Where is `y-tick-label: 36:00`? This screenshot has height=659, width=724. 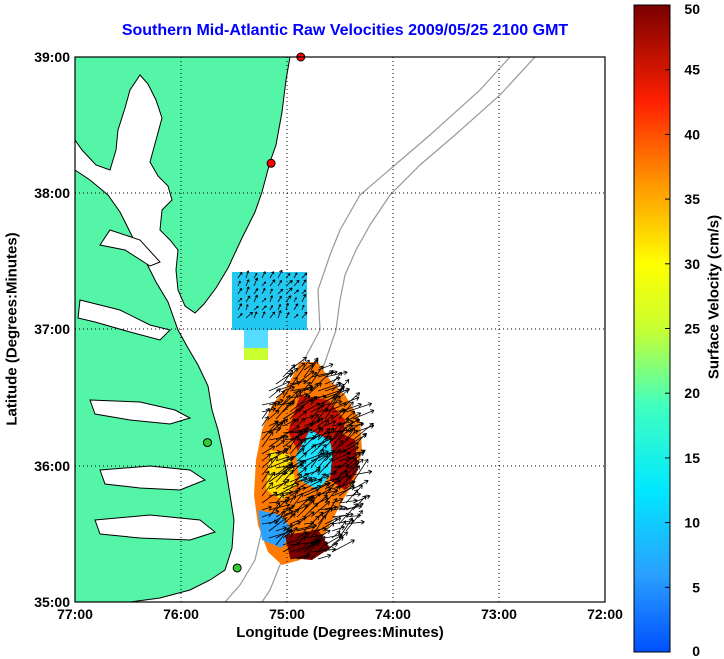 y-tick-label: 36:00 is located at coordinates (52, 466).